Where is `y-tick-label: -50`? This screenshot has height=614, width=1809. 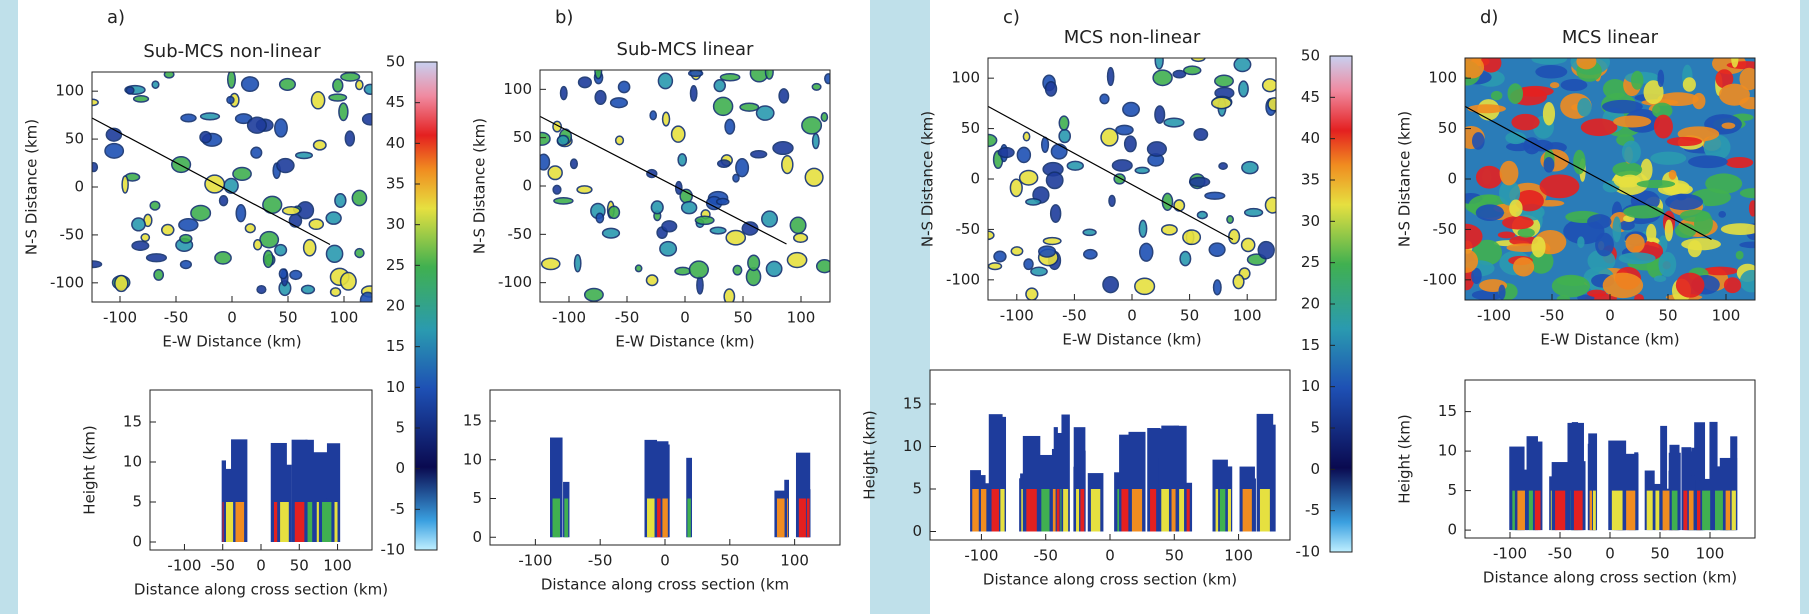
y-tick-label: -50 is located at coordinates (968, 229).